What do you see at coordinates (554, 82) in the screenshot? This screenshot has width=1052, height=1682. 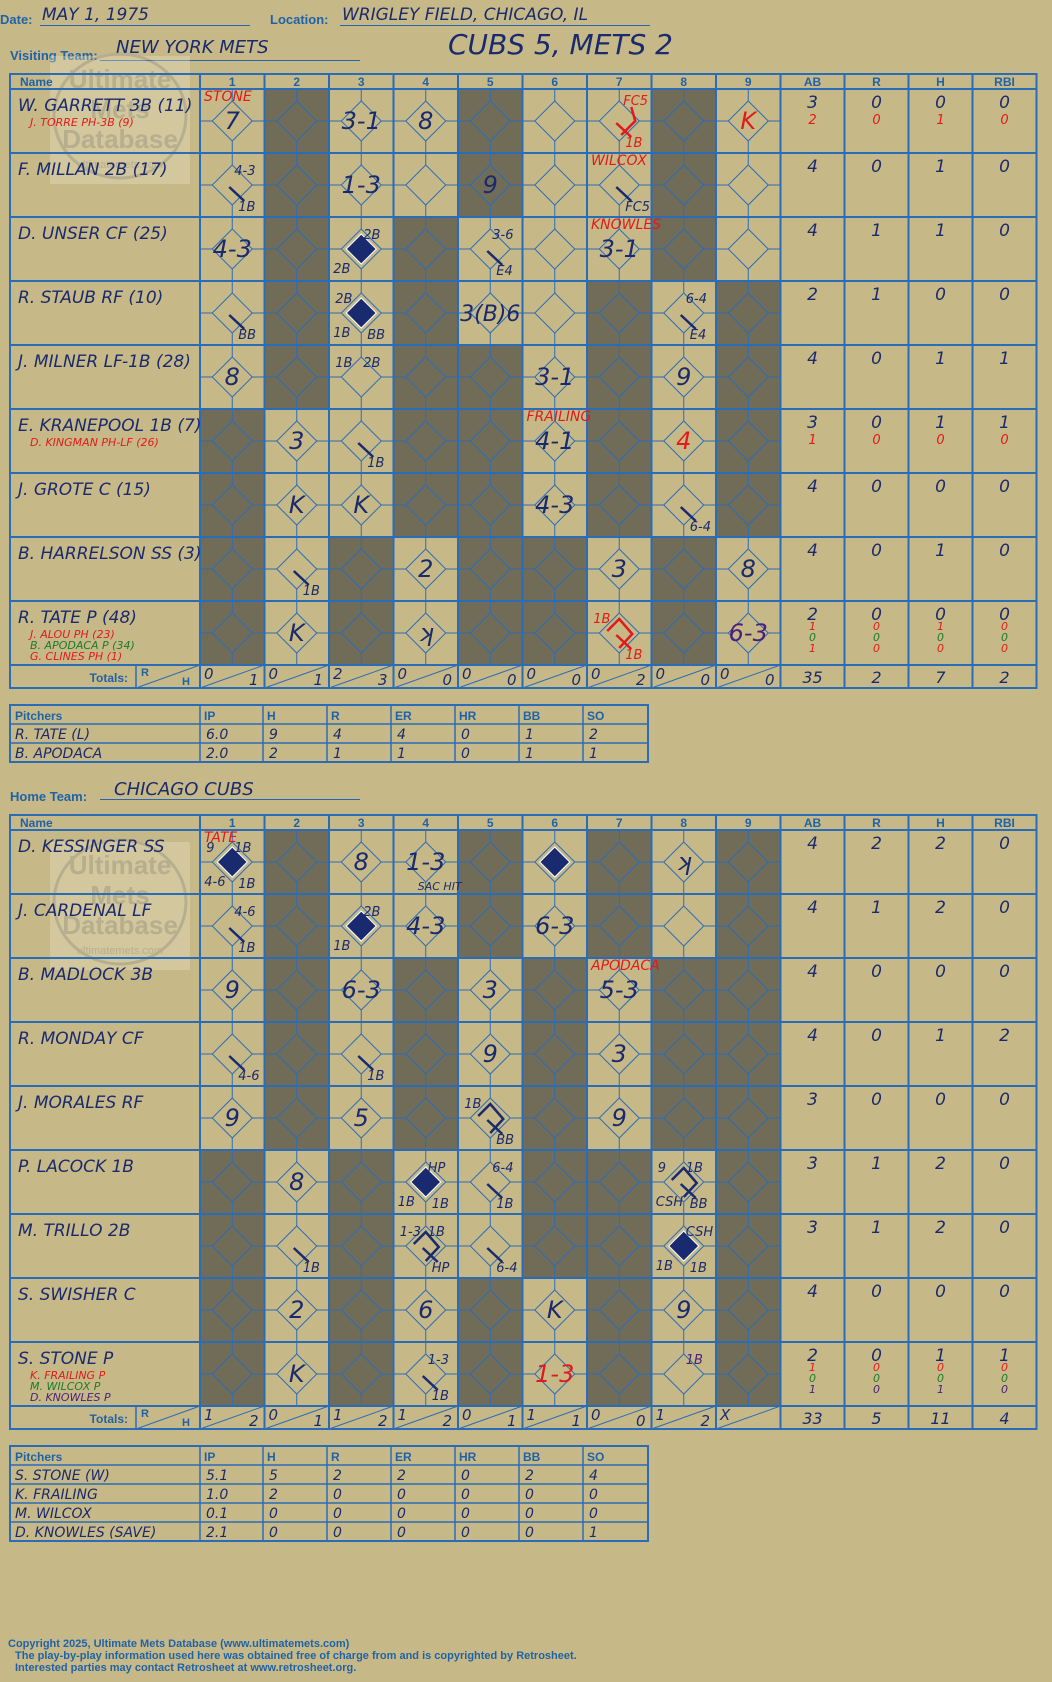 I see `inning-header: 6` at bounding box center [554, 82].